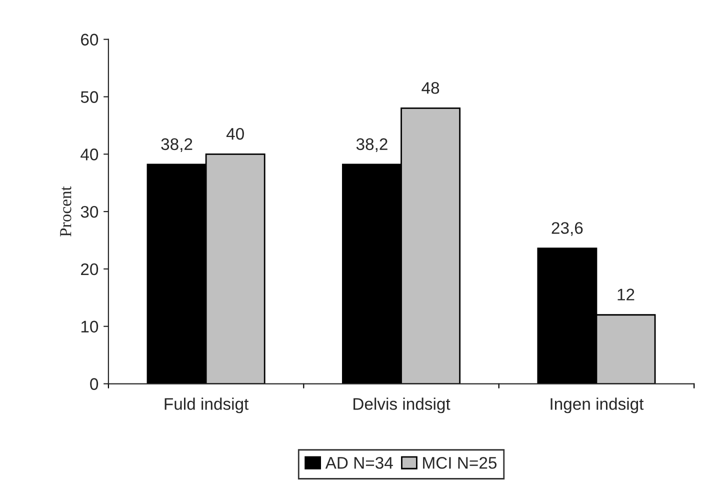 This screenshot has height=492, width=723. I want to click on data-label: 23,6, so click(567, 229).